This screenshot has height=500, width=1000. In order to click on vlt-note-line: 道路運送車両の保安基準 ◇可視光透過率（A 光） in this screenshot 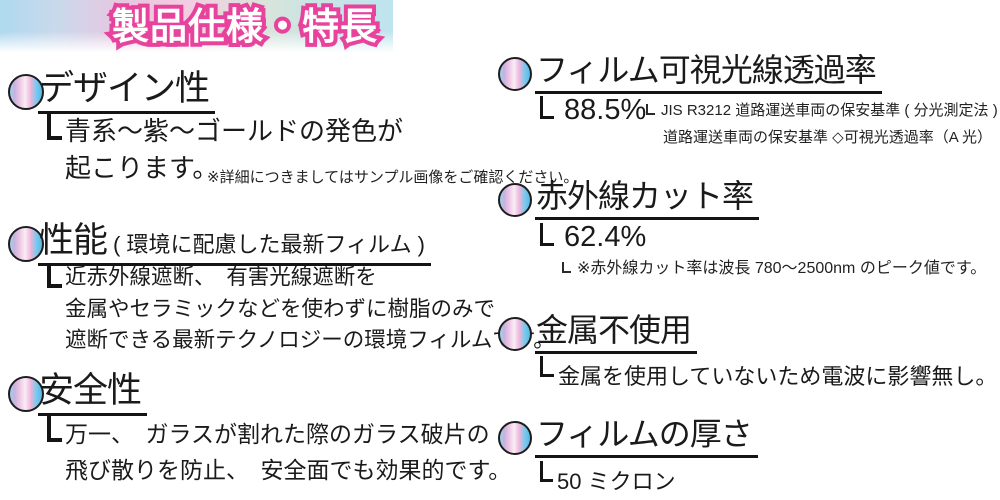, I will do `click(828, 137)`.